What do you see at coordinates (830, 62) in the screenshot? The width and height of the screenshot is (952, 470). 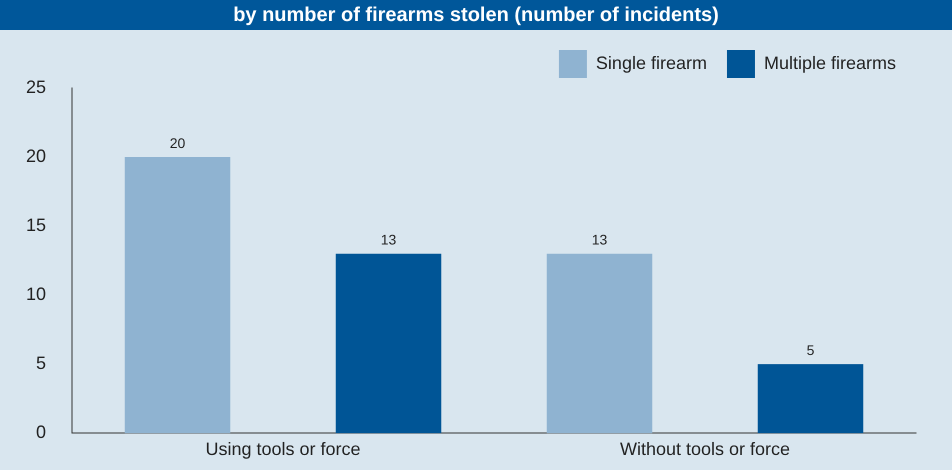 I see `legend-label: Multiple firearms` at bounding box center [830, 62].